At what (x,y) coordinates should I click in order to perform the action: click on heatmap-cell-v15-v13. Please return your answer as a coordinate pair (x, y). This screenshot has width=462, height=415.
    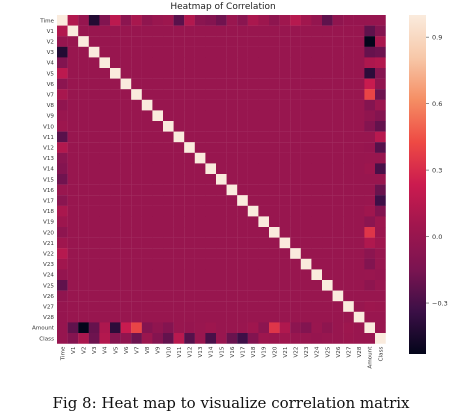
    Looking at the image, I should click on (200, 179).